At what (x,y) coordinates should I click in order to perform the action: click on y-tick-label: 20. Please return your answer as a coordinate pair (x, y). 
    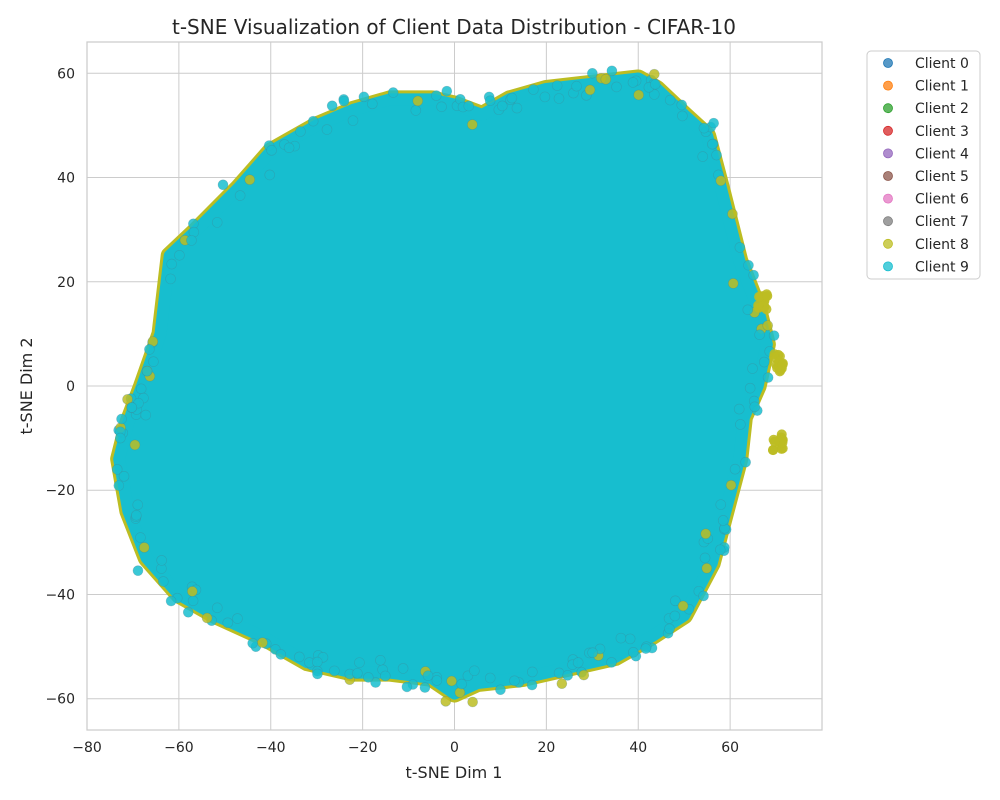
    Looking at the image, I should click on (66, 283).